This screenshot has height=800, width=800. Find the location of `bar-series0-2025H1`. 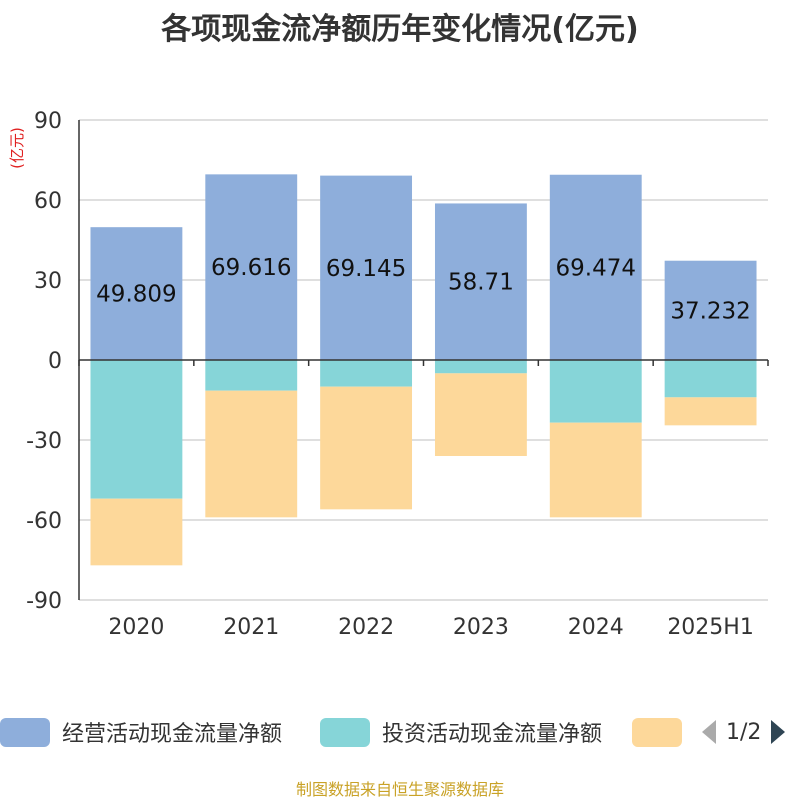

bar-series0-2025H1 is located at coordinates (710, 310).